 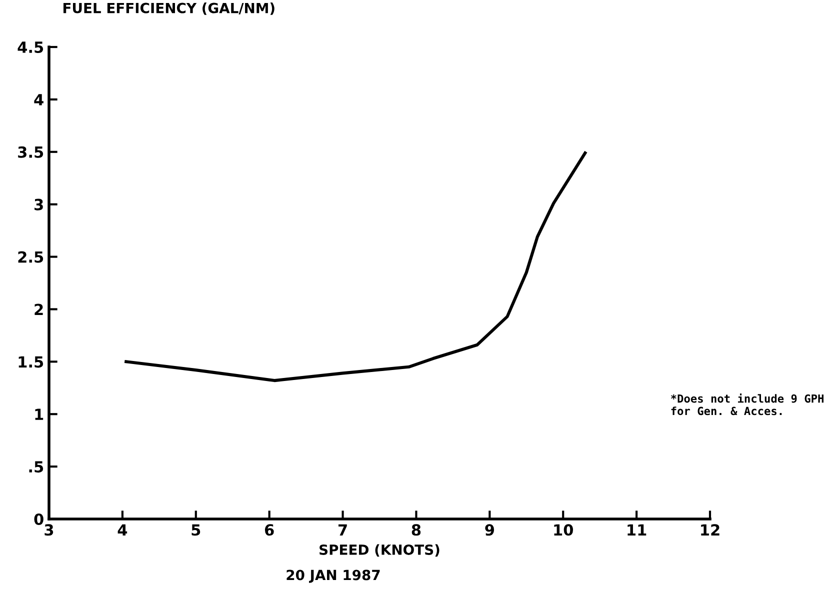 I want to click on x-tick-label: 3, so click(x=49, y=530).